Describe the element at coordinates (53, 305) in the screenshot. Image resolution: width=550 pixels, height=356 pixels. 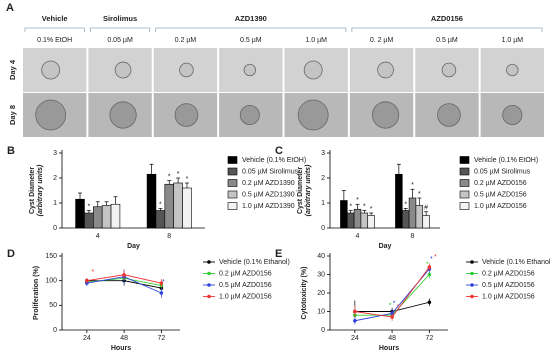
I see `y-tick-label: 50` at that location.